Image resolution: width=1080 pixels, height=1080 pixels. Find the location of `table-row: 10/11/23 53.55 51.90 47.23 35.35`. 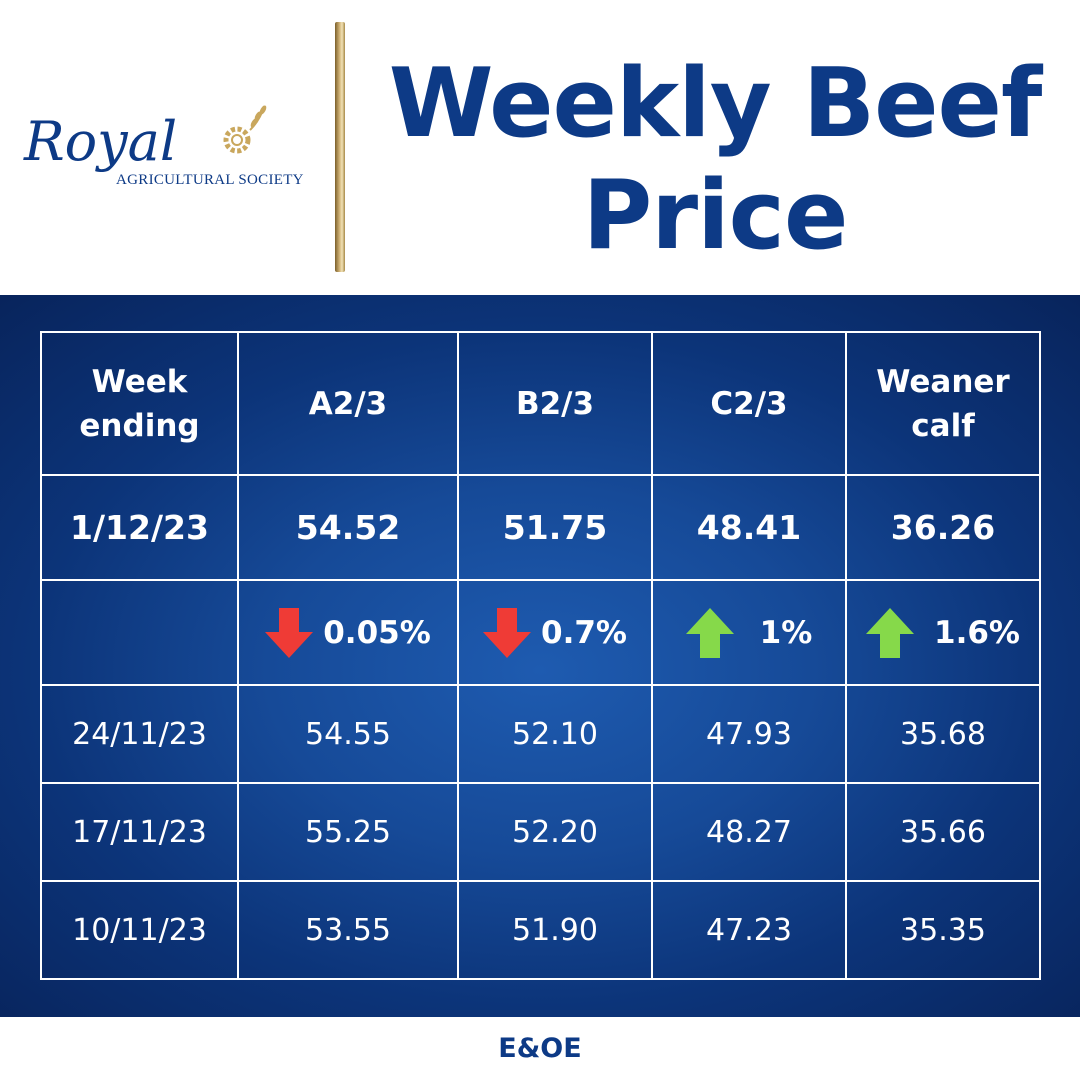

table-row: 10/11/23 53.55 51.90 47.23 35.35 is located at coordinates (540, 930).